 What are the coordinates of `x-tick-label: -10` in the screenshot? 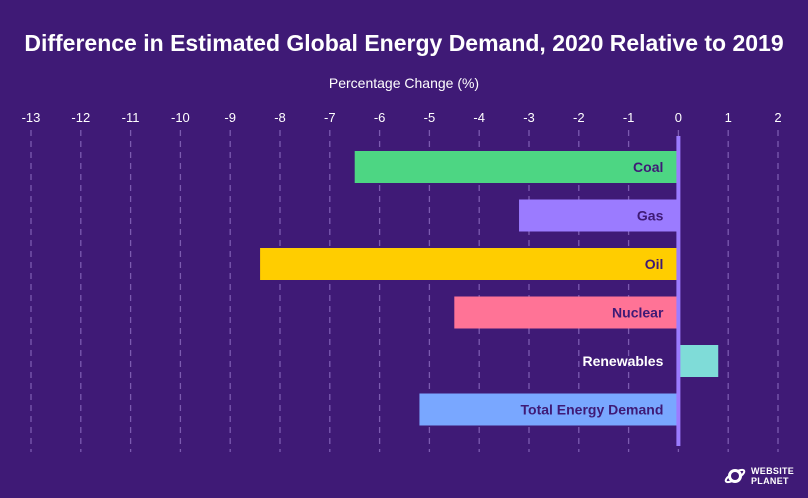 It's located at (180, 117).